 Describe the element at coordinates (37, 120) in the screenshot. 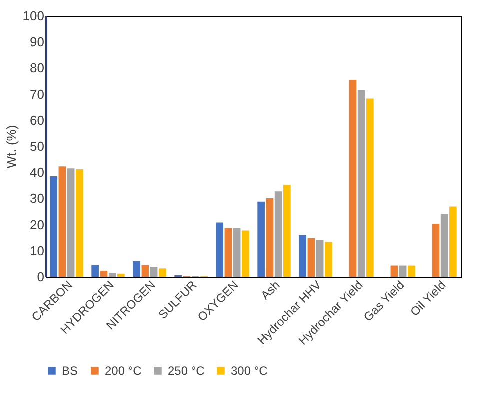

I see `y-tick-label: 60` at that location.